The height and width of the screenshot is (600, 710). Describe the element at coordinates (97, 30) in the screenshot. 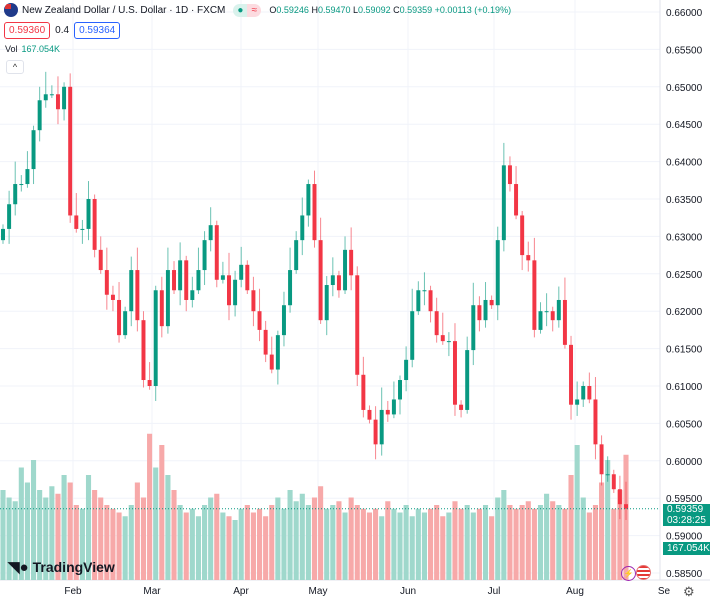

I see `buy-button: 0.59364` at that location.